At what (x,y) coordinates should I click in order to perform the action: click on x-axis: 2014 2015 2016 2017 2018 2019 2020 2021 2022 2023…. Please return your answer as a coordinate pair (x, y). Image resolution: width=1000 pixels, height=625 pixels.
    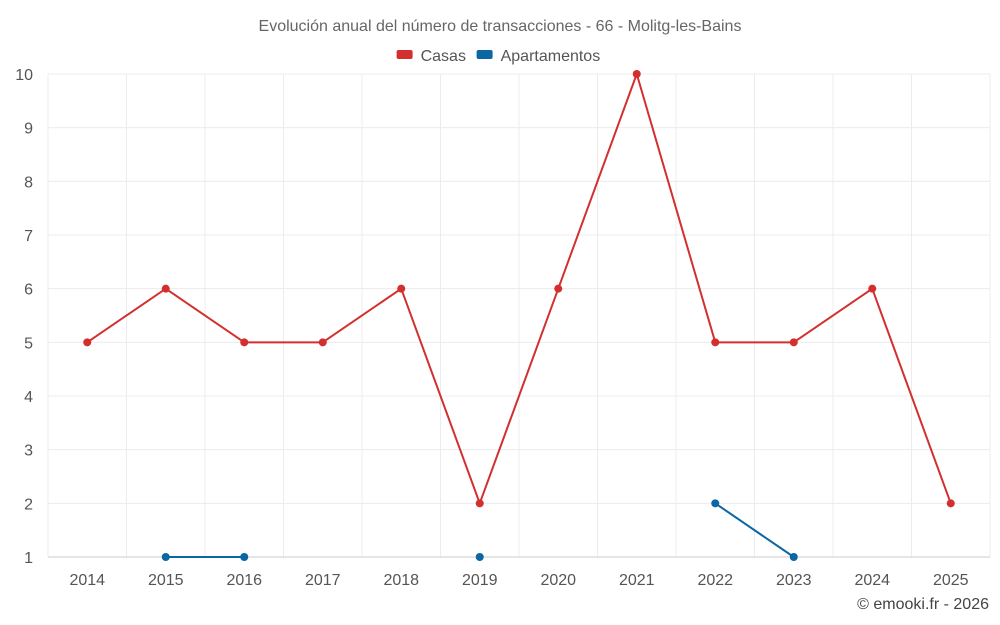
    Looking at the image, I should click on (519, 572).